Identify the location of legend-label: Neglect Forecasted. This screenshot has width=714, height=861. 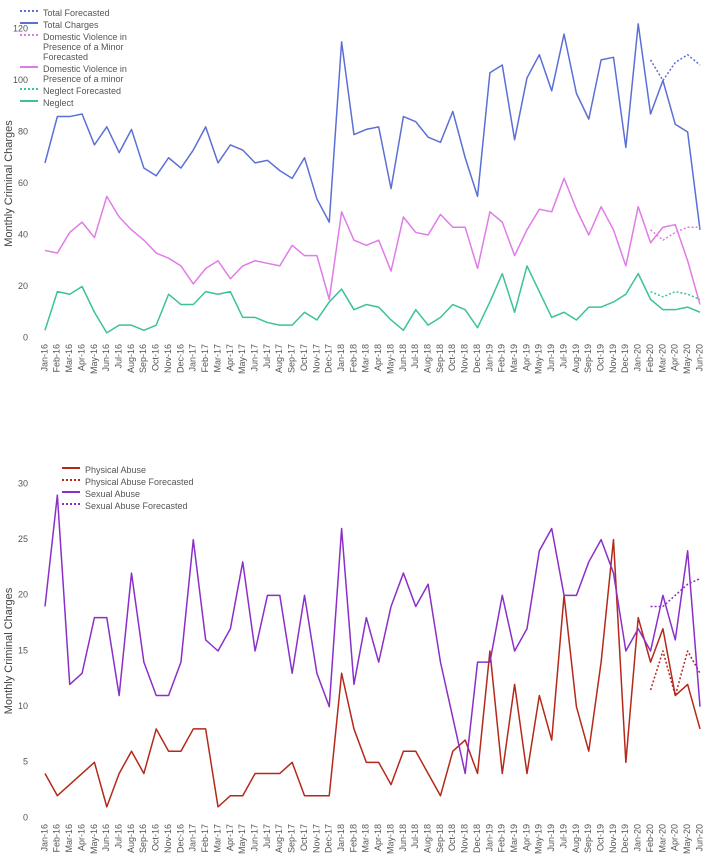
(82, 91).